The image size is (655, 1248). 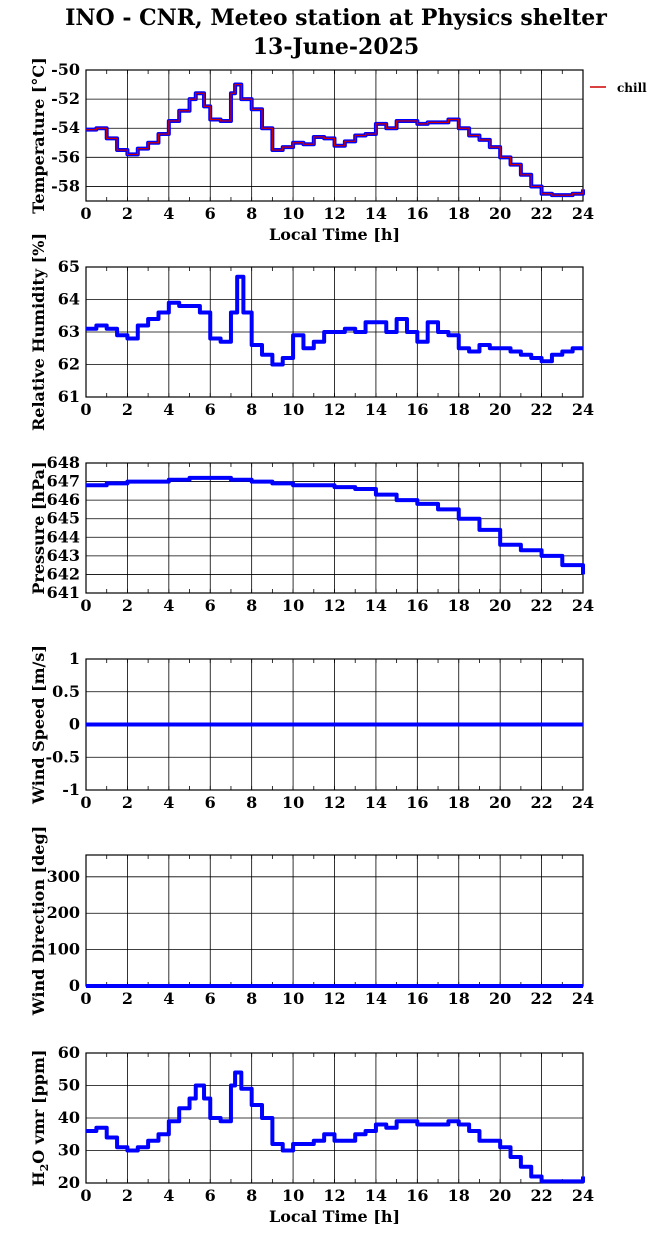 I want to click on y-tick-label: 20, so click(x=69, y=1182).